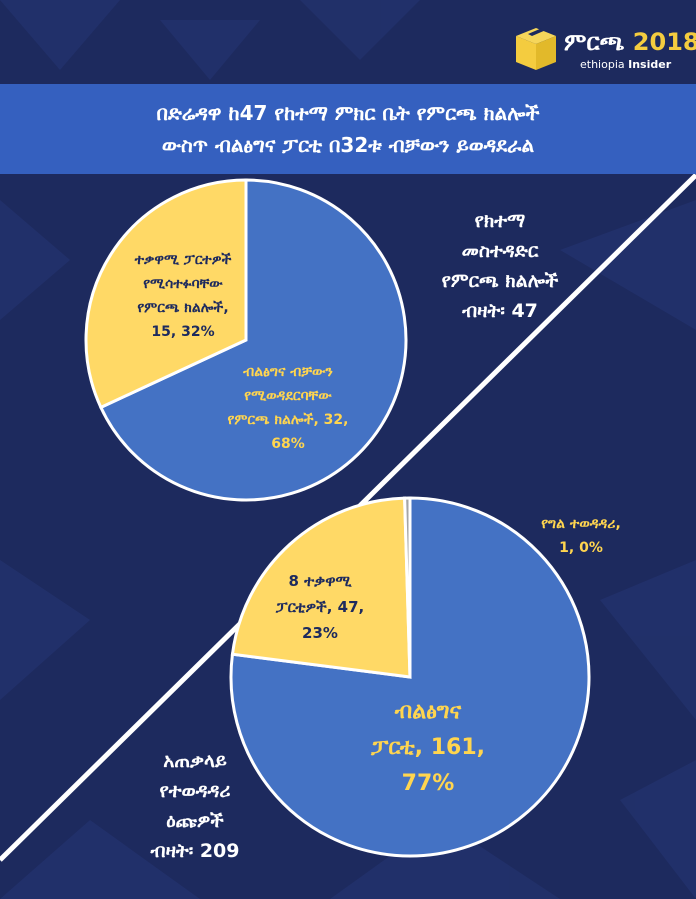  What do you see at coordinates (288, 444) in the screenshot?
I see `slice-label-line: 68%` at bounding box center [288, 444].